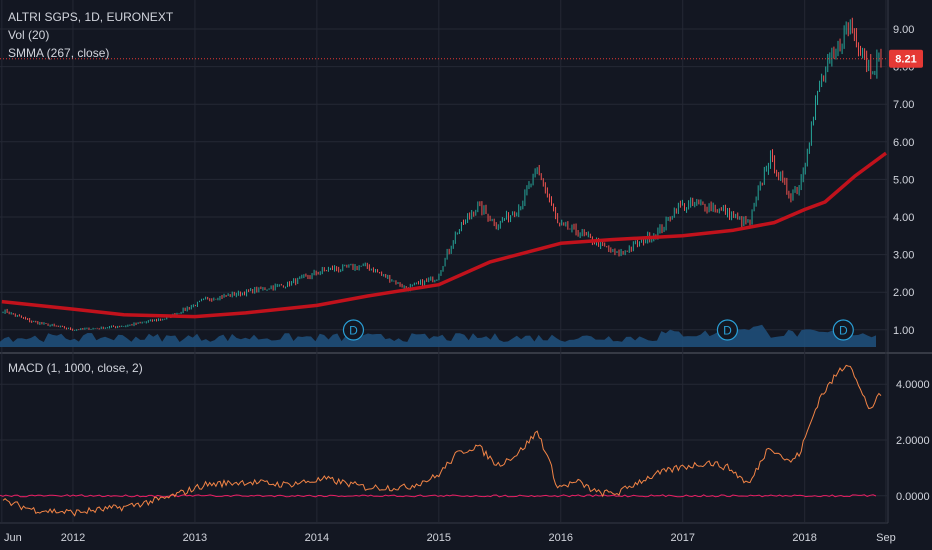 The image size is (932, 550). I want to click on symbol-title: ALTRI SGPS, 1D, EURONEXT, so click(91, 17).